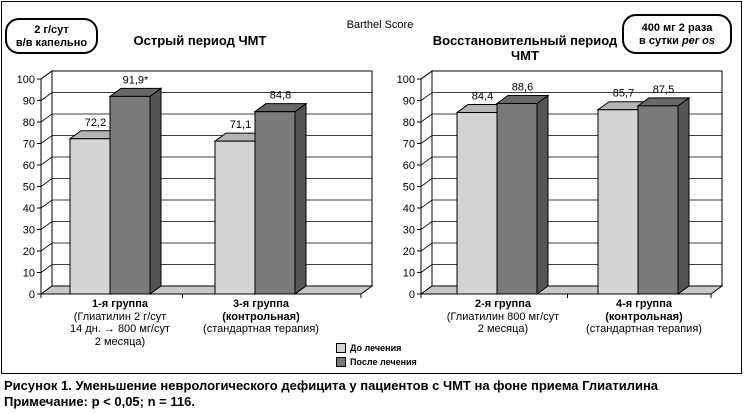  Describe the element at coordinates (482, 97) in the screenshot. I see `data-label: 84,4` at that location.